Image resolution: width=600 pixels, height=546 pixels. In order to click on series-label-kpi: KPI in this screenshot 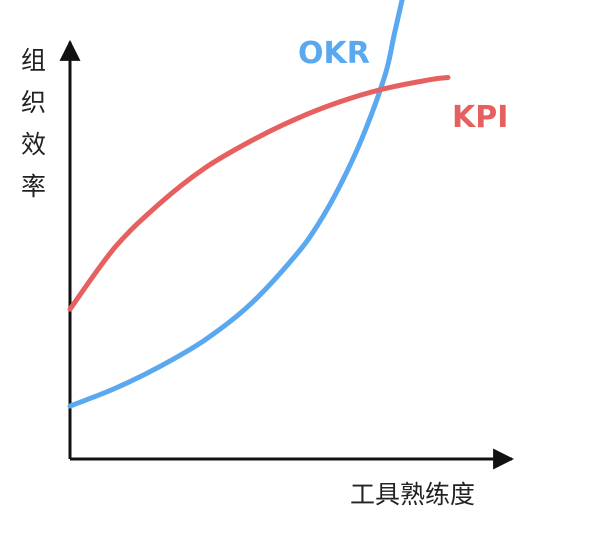, I will do `click(480, 117)`.